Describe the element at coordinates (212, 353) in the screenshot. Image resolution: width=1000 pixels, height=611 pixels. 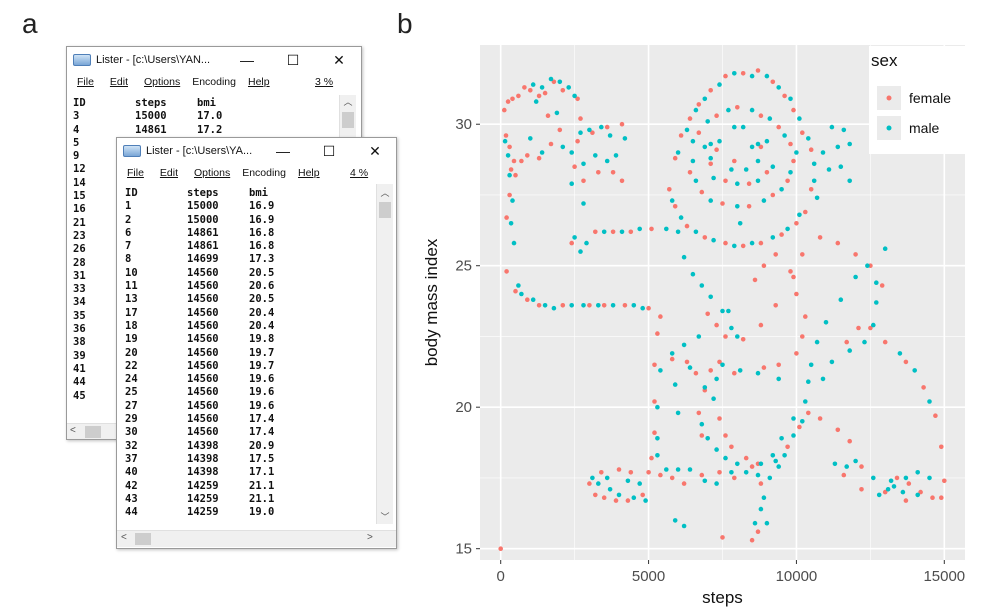
I see `data-row: 20 14560 19.7` at that location.